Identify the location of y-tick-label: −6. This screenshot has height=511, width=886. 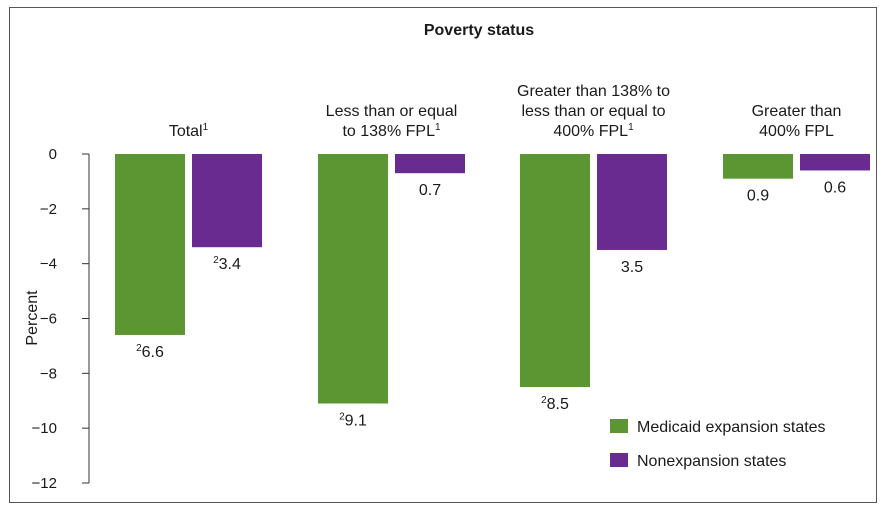
(48, 319).